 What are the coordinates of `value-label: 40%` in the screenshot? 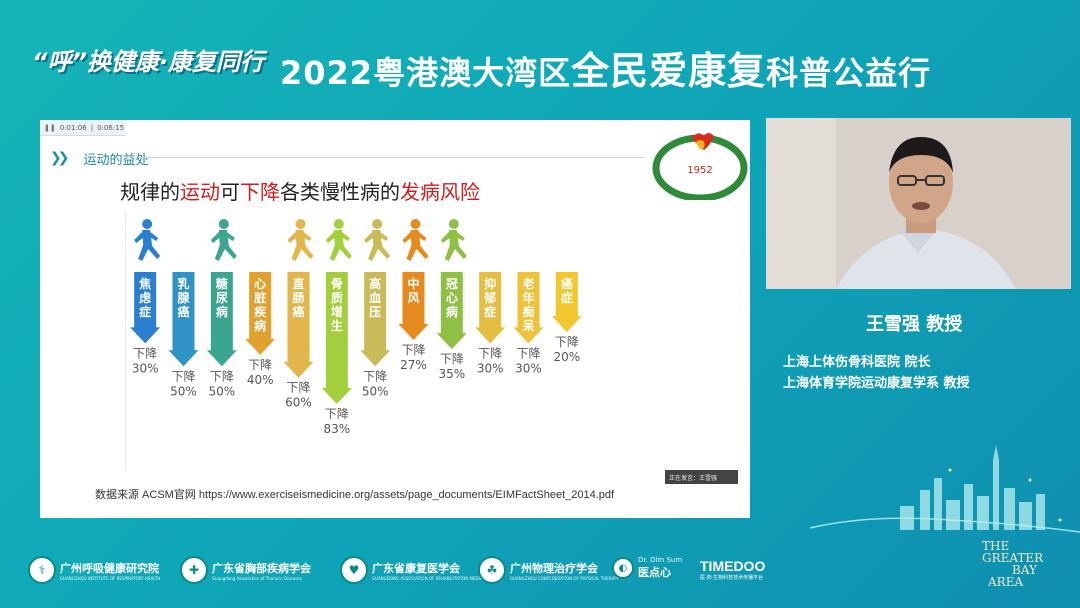 It's located at (260, 380).